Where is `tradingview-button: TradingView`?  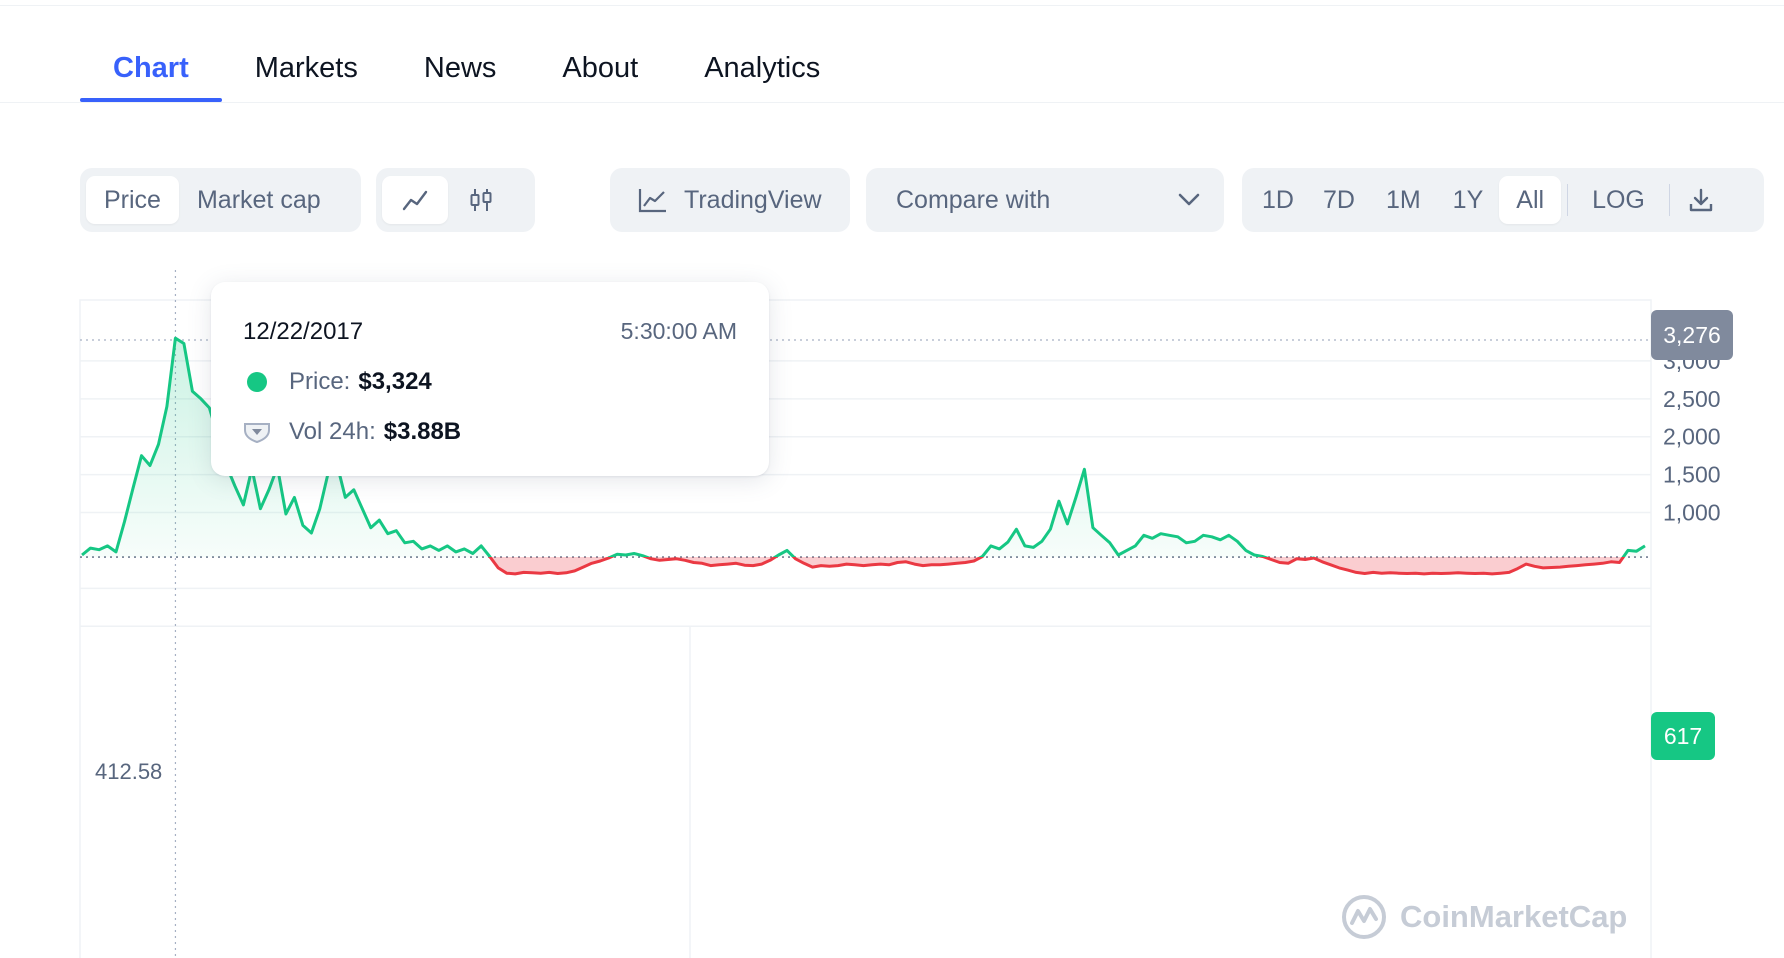 tradingview-button: TradingView is located at coordinates (730, 200).